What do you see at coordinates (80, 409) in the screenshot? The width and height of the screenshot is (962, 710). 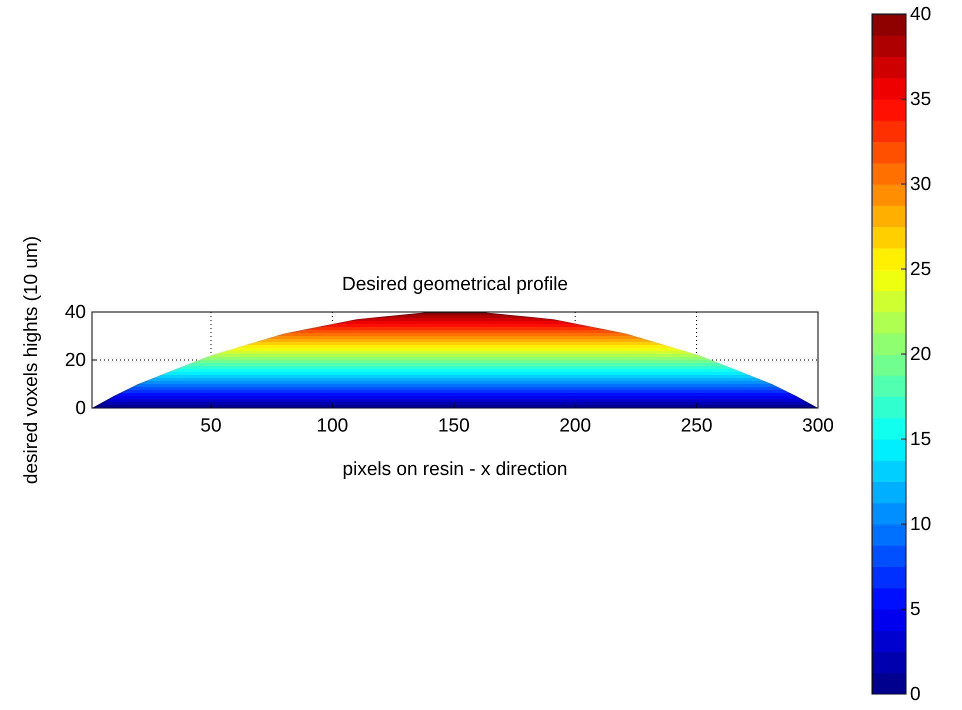 I see `y-tick-label: 0` at bounding box center [80, 409].